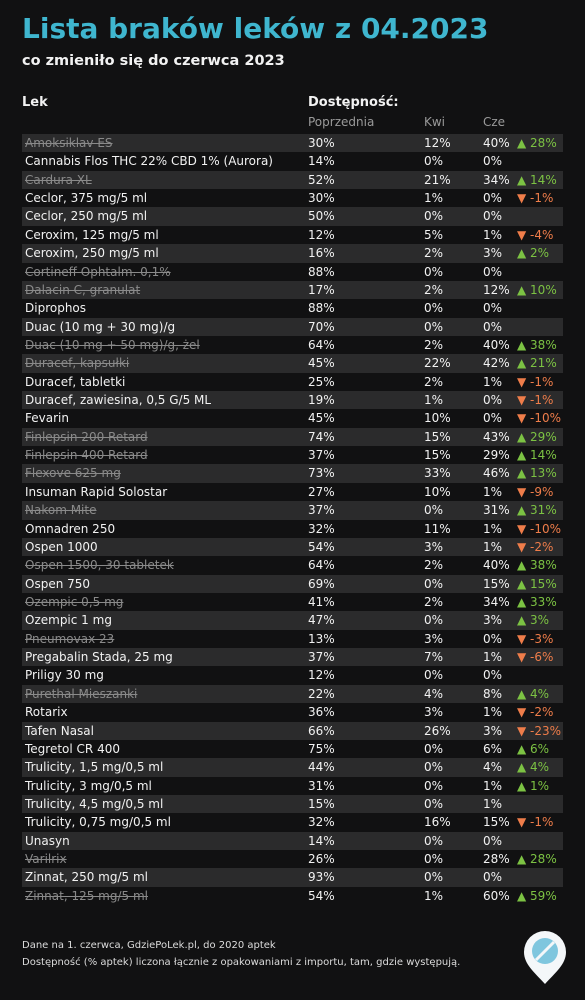 The image size is (585, 1000). What do you see at coordinates (112, 344) in the screenshot?
I see `drug-name: Duac (10 mg + 50 mg)/g, żel` at bounding box center [112, 344].